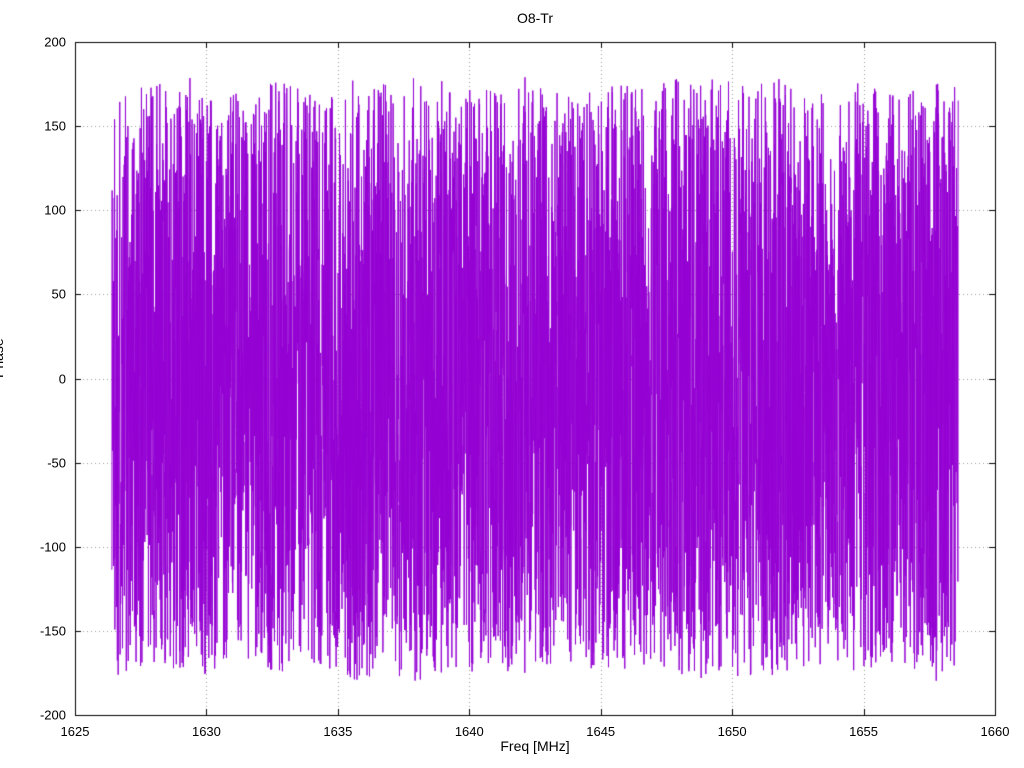  What do you see at coordinates (338, 731) in the screenshot?
I see `x-tick-label: 1635` at bounding box center [338, 731].